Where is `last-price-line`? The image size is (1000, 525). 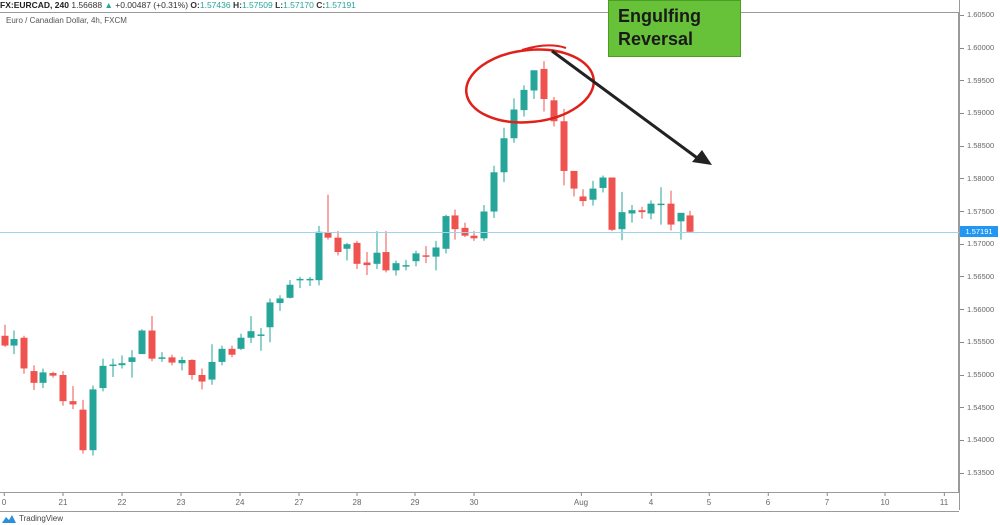 last-price-line is located at coordinates (479, 232).